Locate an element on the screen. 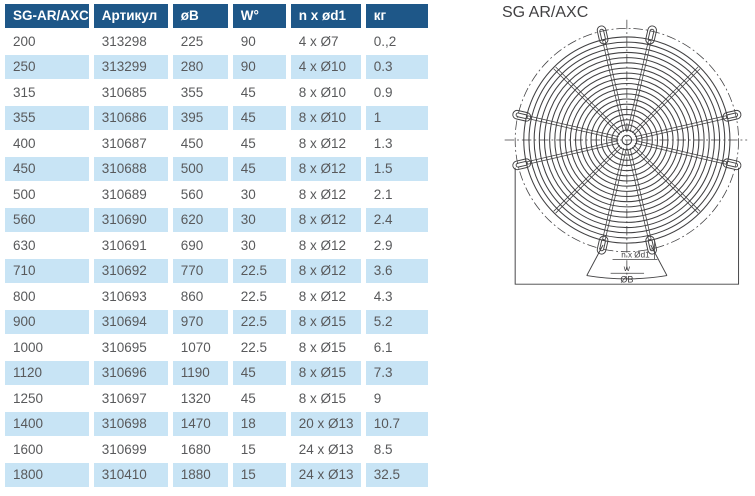  table-cell: 1320 is located at coordinates (200, 398).